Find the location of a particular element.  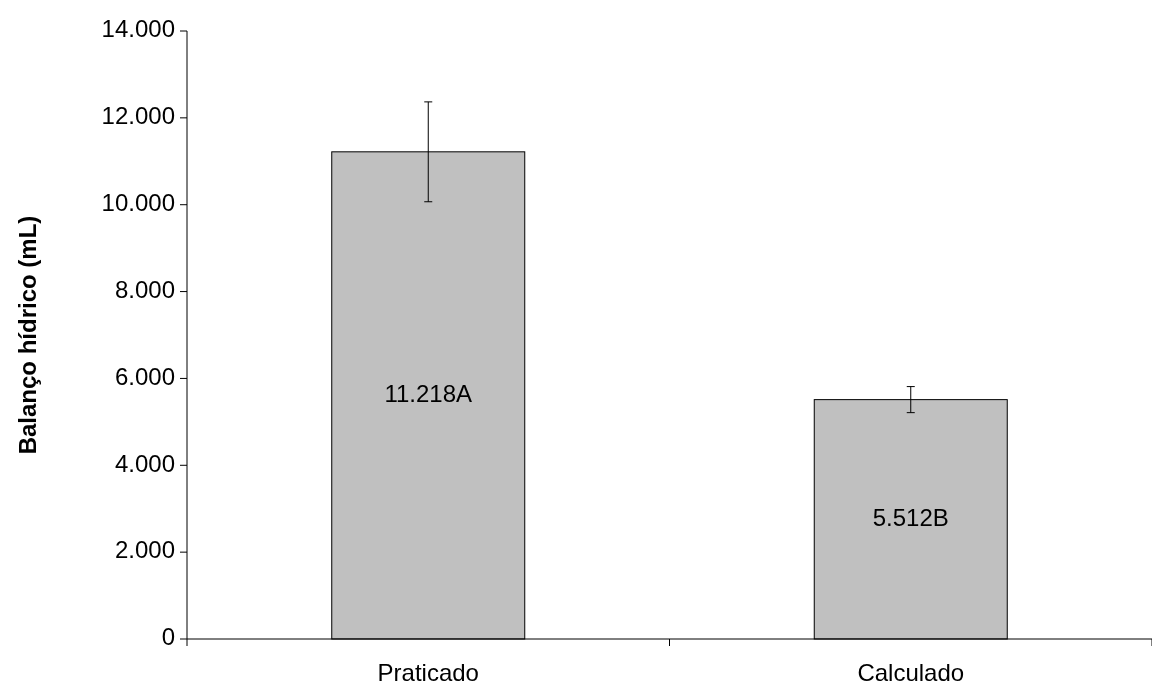

x-tick-label: Praticado is located at coordinates (428, 672).